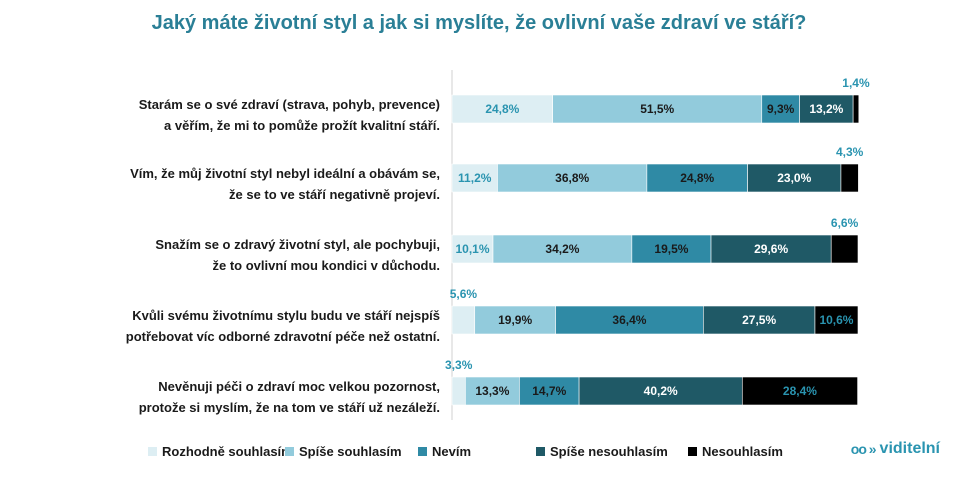 Image resolution: width=958 pixels, height=480 pixels. What do you see at coordinates (350, 451) in the screenshot?
I see `legend-label: Spíše souhlasím` at bounding box center [350, 451].